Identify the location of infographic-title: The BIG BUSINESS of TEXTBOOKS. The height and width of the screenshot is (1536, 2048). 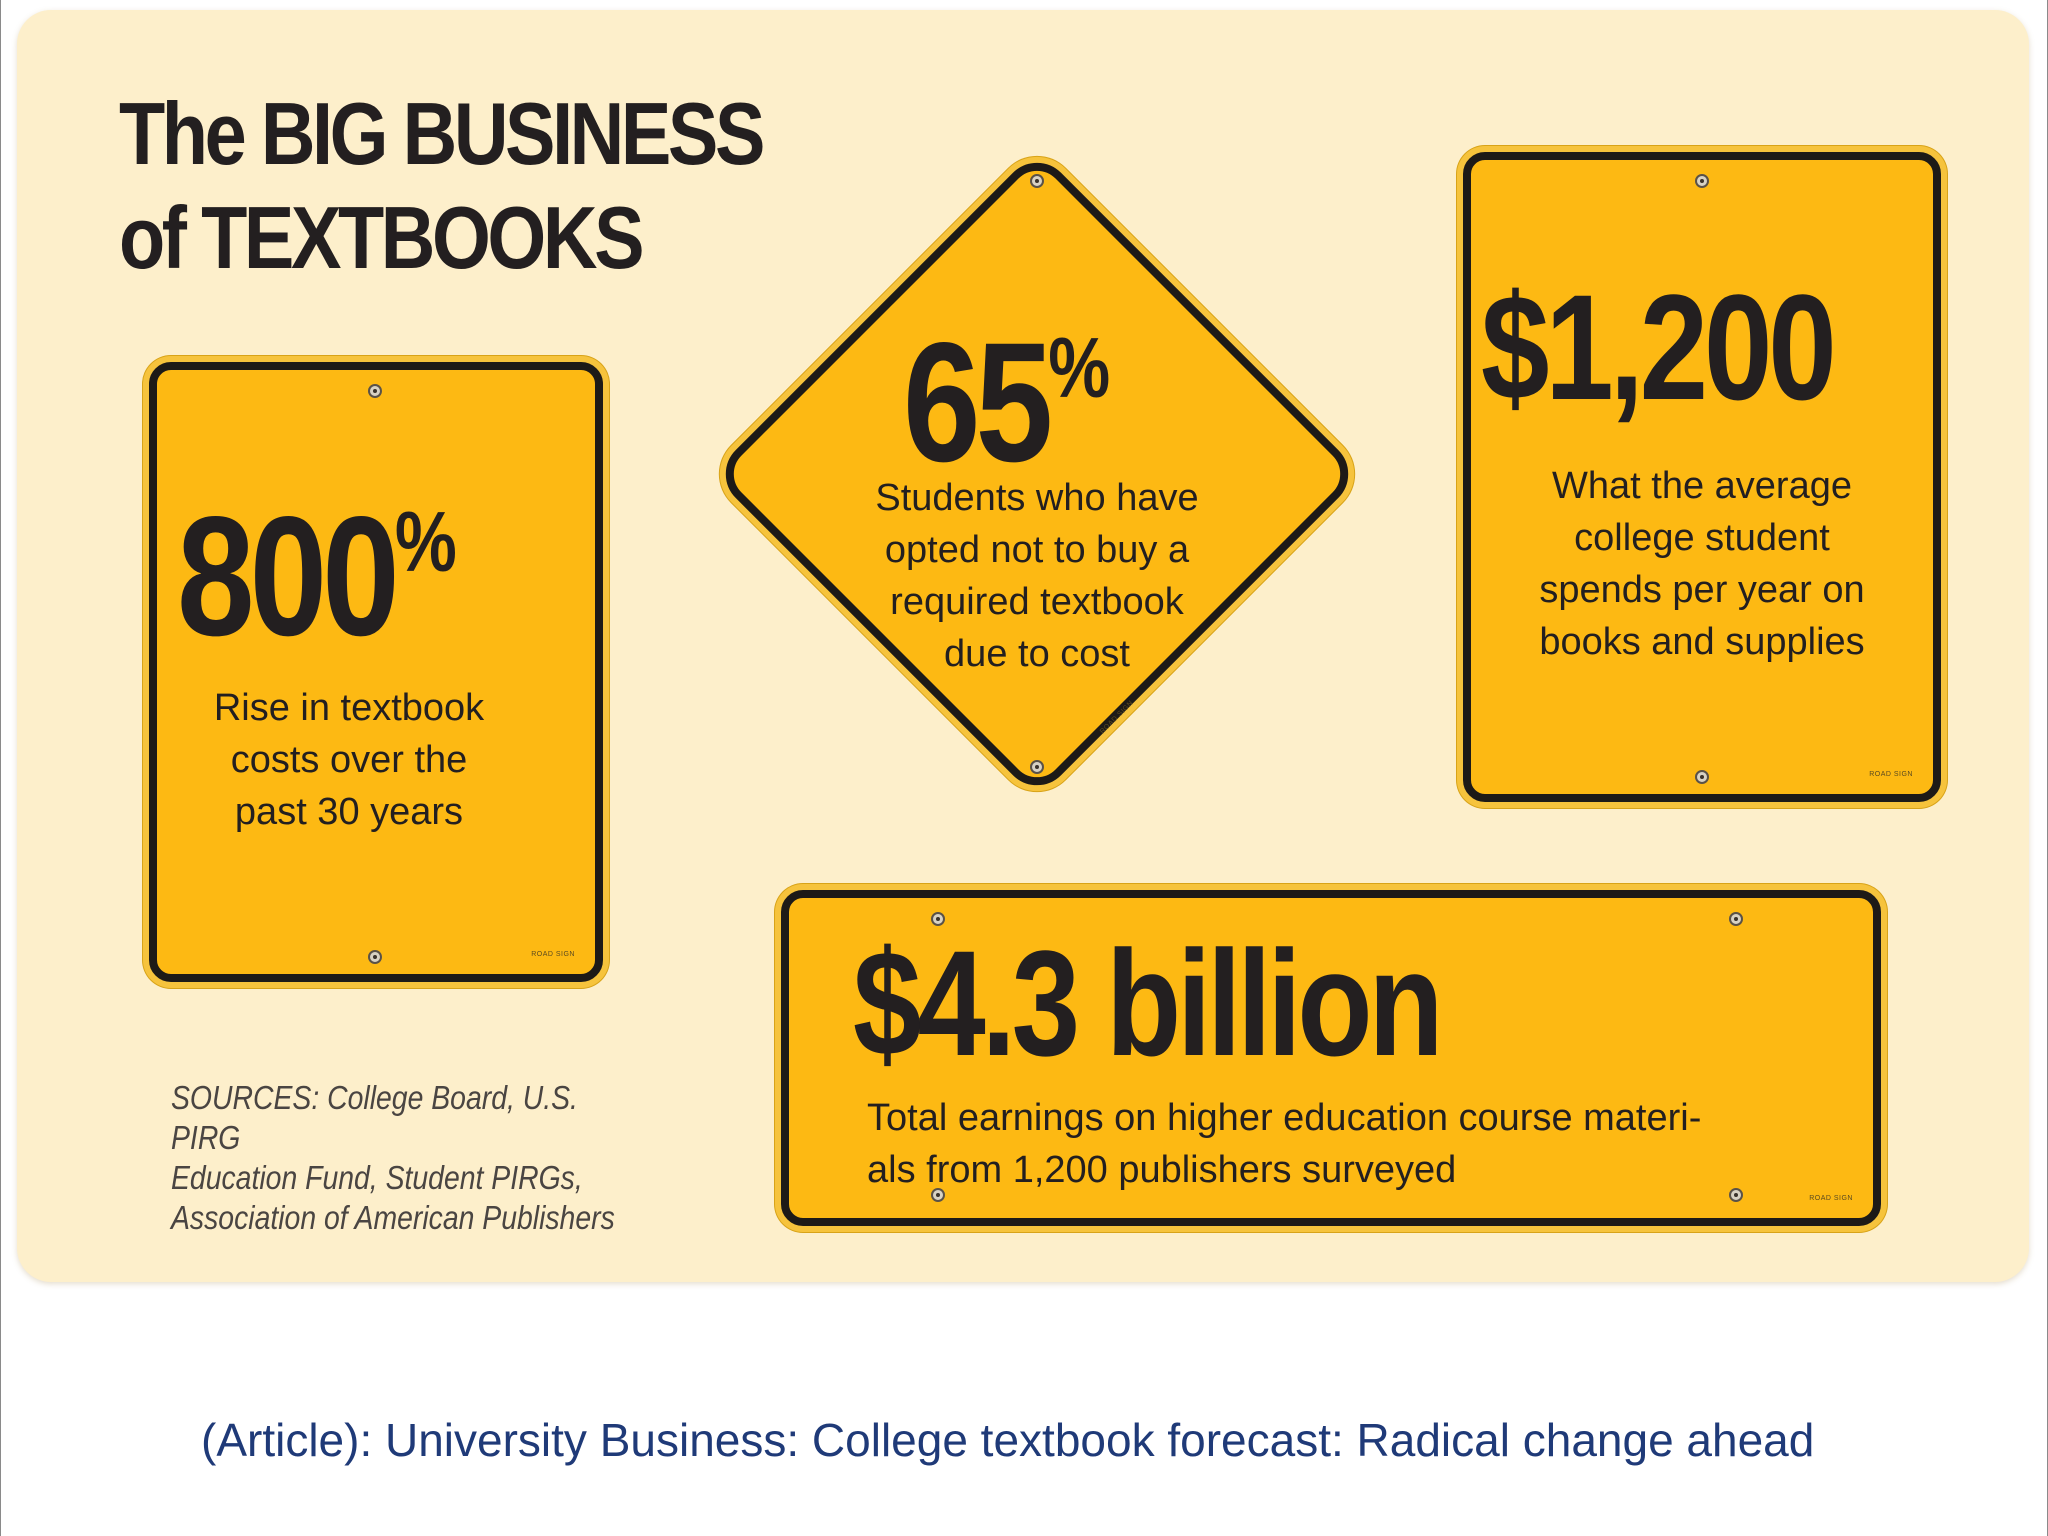
(442, 186).